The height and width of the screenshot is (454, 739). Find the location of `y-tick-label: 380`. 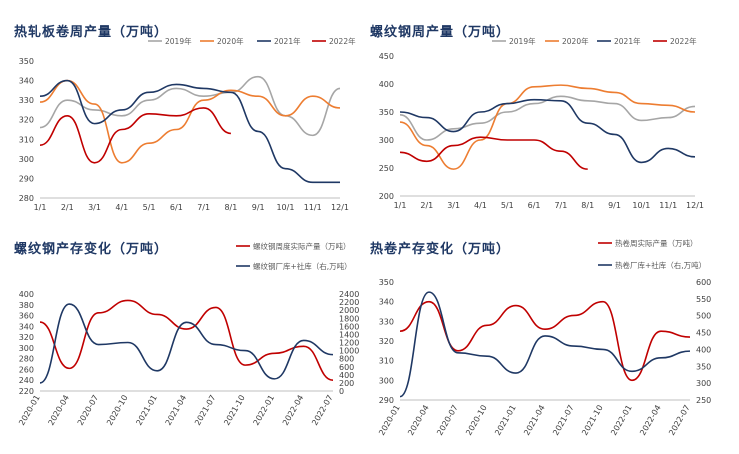

y-tick-label: 380 is located at coordinates (26, 305).